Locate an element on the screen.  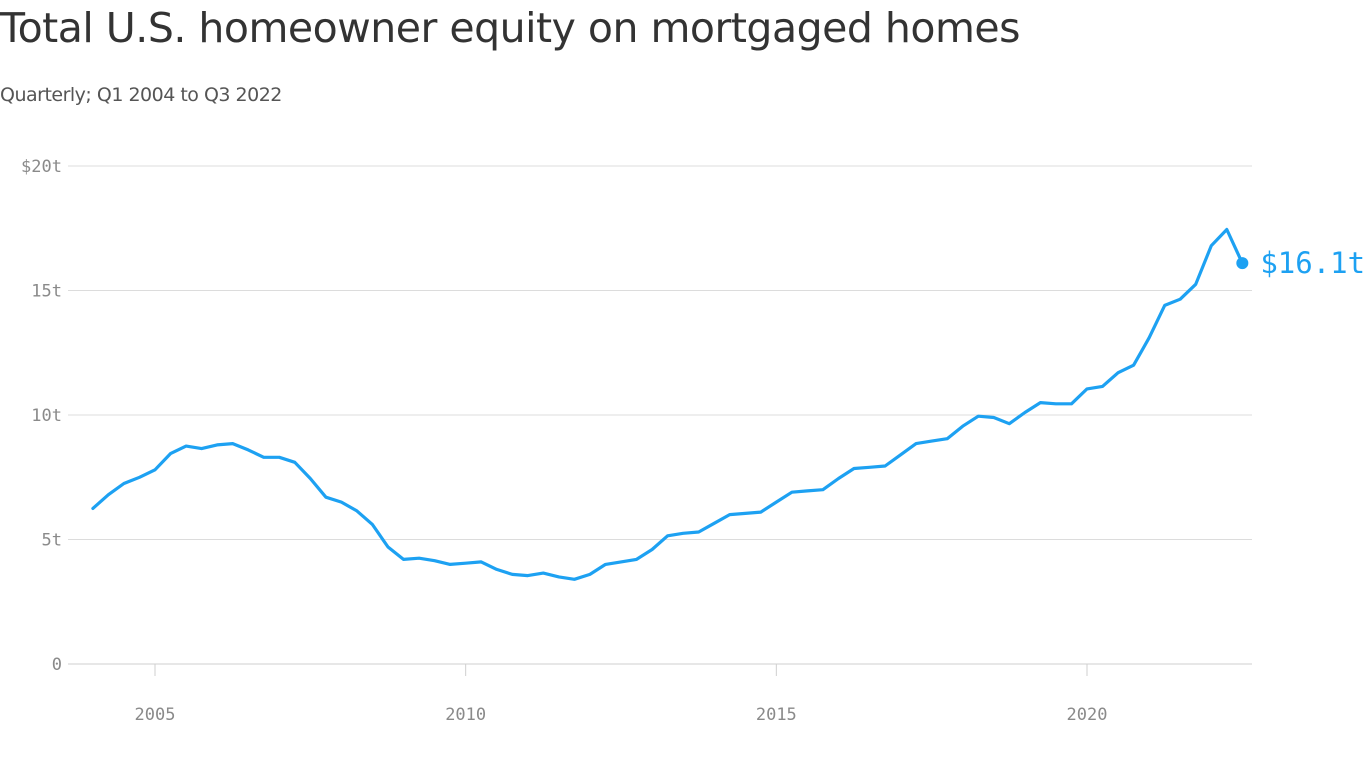
y-tick-label: 0 is located at coordinates (57, 665).